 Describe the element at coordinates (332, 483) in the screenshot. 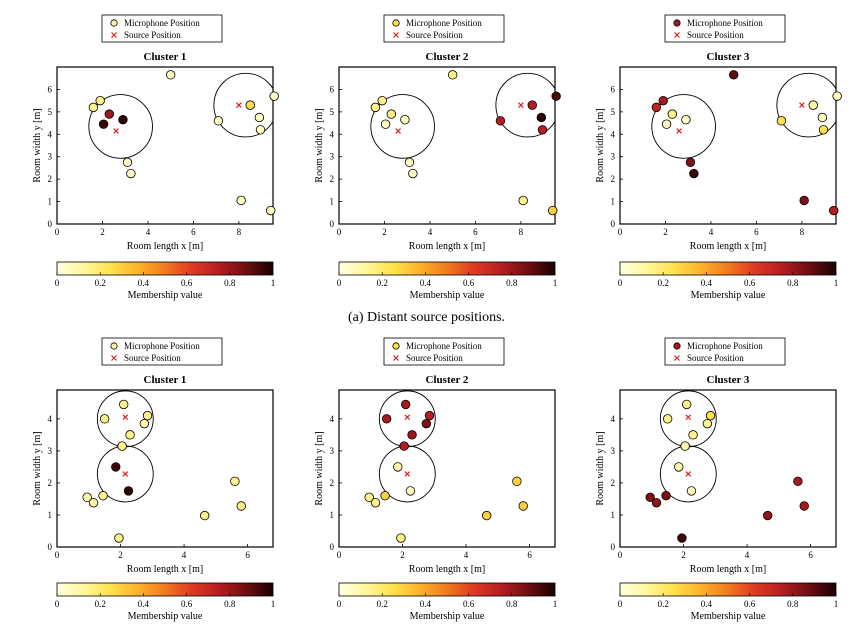

I see `y-tick-label: 2` at that location.